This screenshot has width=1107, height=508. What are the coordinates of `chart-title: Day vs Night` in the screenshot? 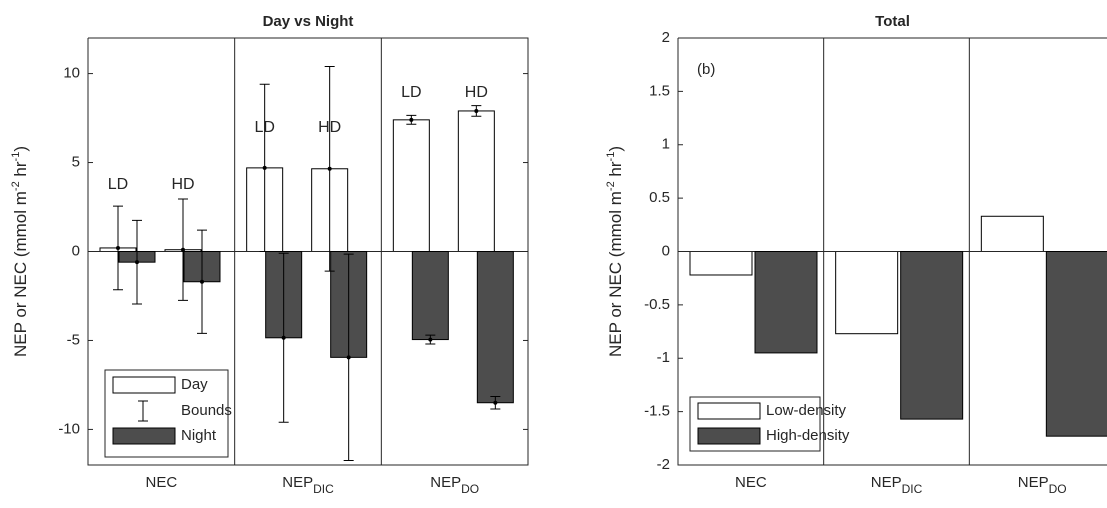 It's located at (308, 21).